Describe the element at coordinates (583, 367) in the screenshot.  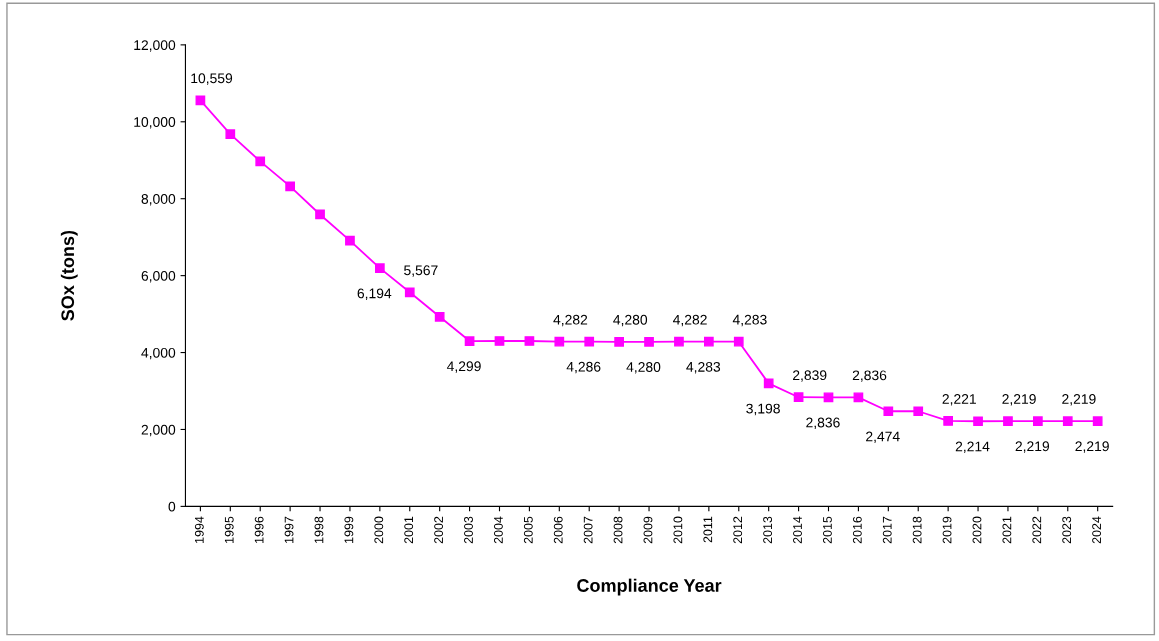
I see `data-label: 4,286` at that location.